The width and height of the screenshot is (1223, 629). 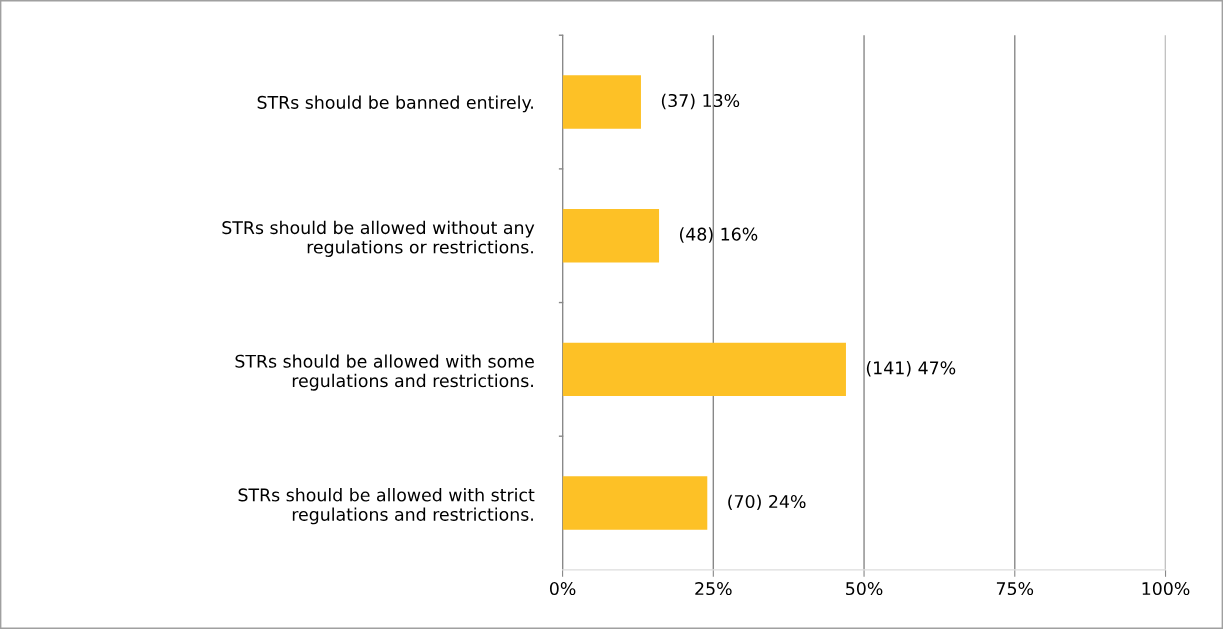 I want to click on y-tick-label: STRs should be banned entirely., so click(x=395, y=104).